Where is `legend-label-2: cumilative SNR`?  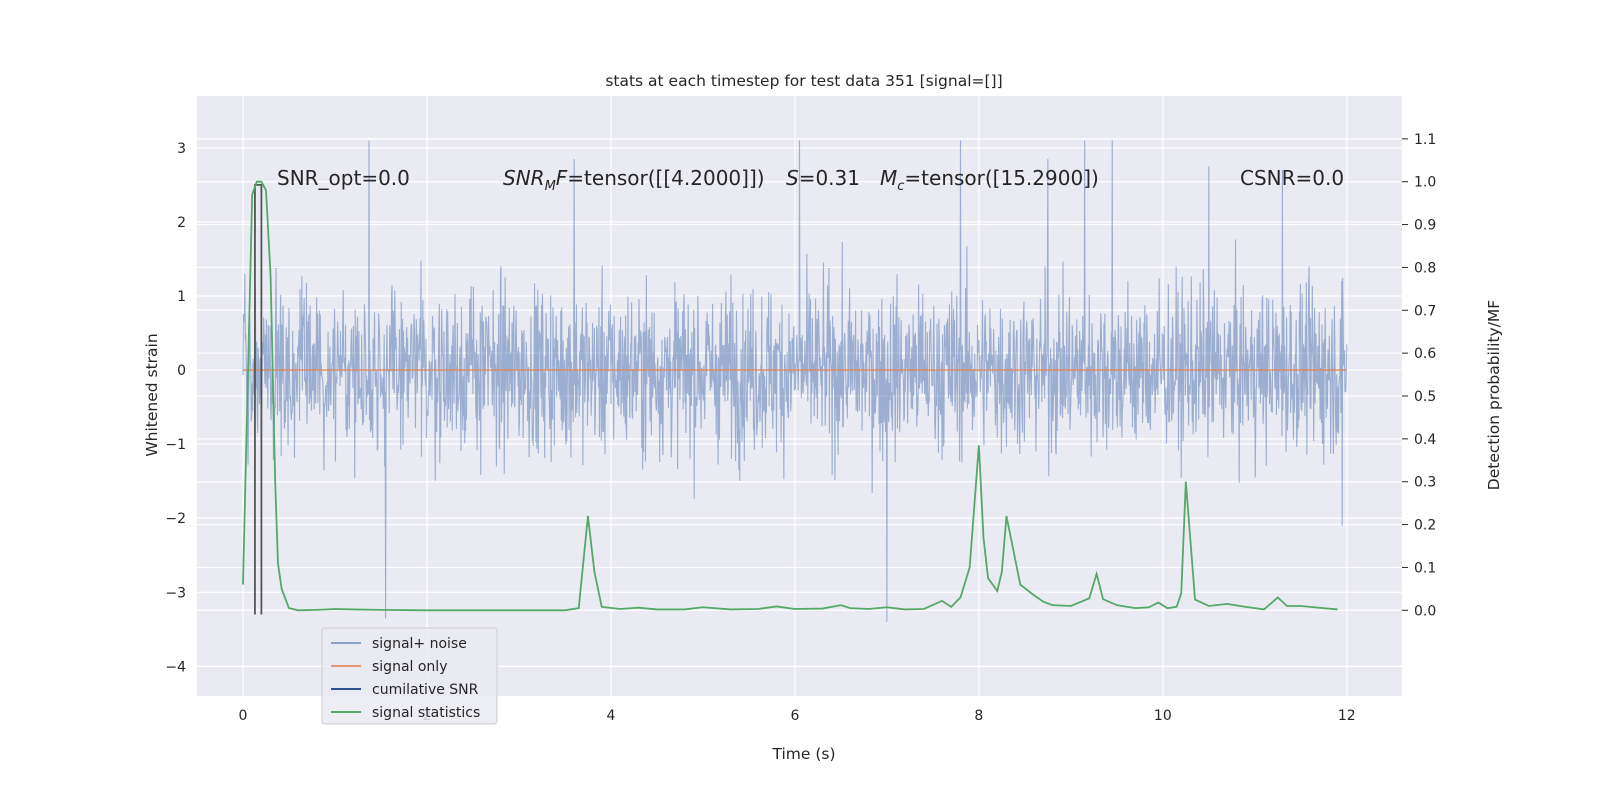
legend-label-2: cumilative SNR is located at coordinates (425, 690).